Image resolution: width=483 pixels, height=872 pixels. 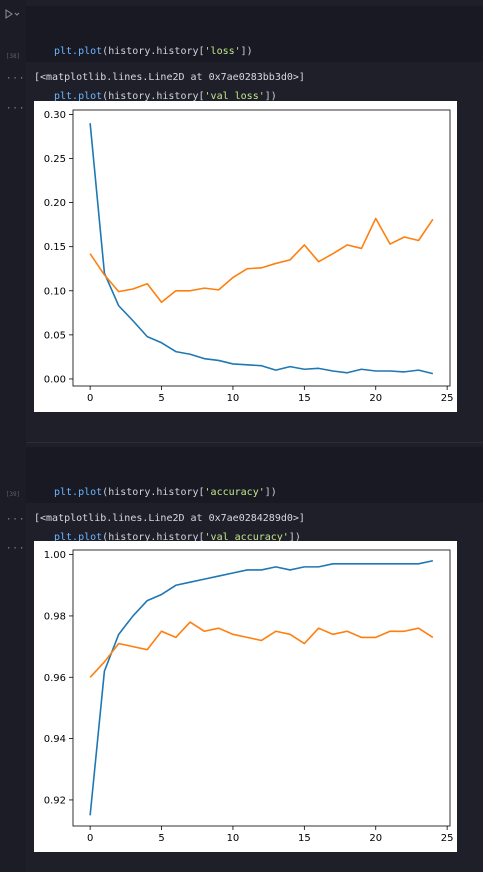 What do you see at coordinates (55, 555) in the screenshot?
I see `y-tick-label: 1.00` at bounding box center [55, 555].